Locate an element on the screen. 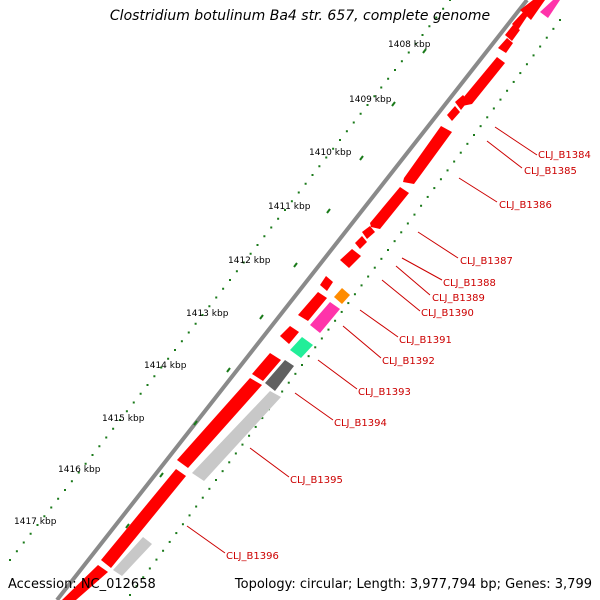  gene-label: CLJ_B1395 is located at coordinates (316, 480).